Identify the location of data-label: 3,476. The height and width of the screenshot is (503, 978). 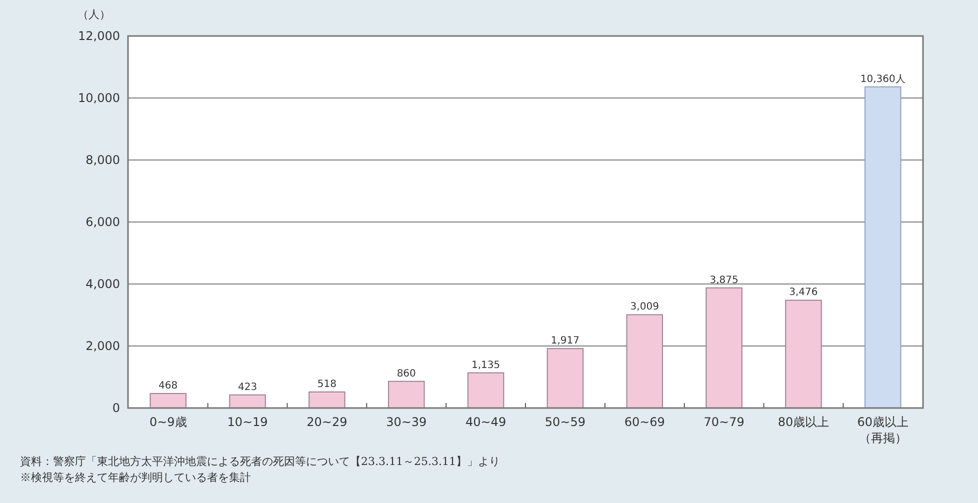
(803, 292).